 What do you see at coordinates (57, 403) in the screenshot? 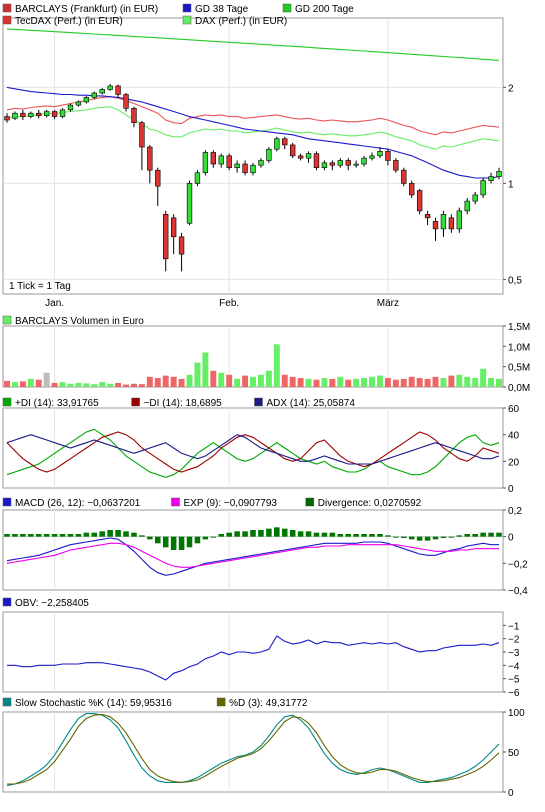
I see `legend-label: +DI (14): 33,91765` at bounding box center [57, 403].